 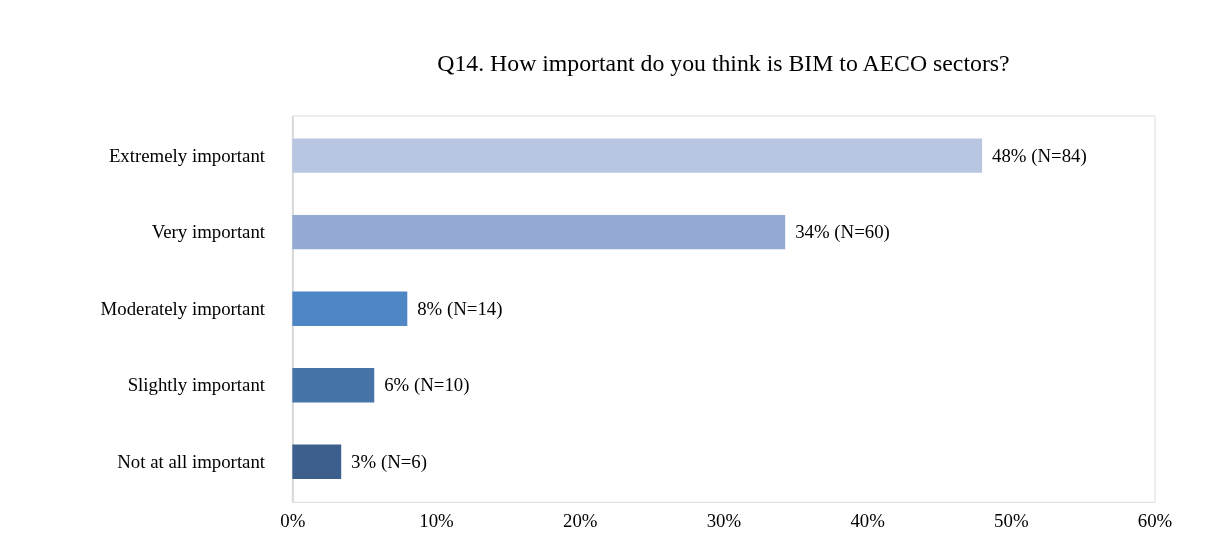 I want to click on y-tick-label: Not at all important, so click(x=191, y=461).